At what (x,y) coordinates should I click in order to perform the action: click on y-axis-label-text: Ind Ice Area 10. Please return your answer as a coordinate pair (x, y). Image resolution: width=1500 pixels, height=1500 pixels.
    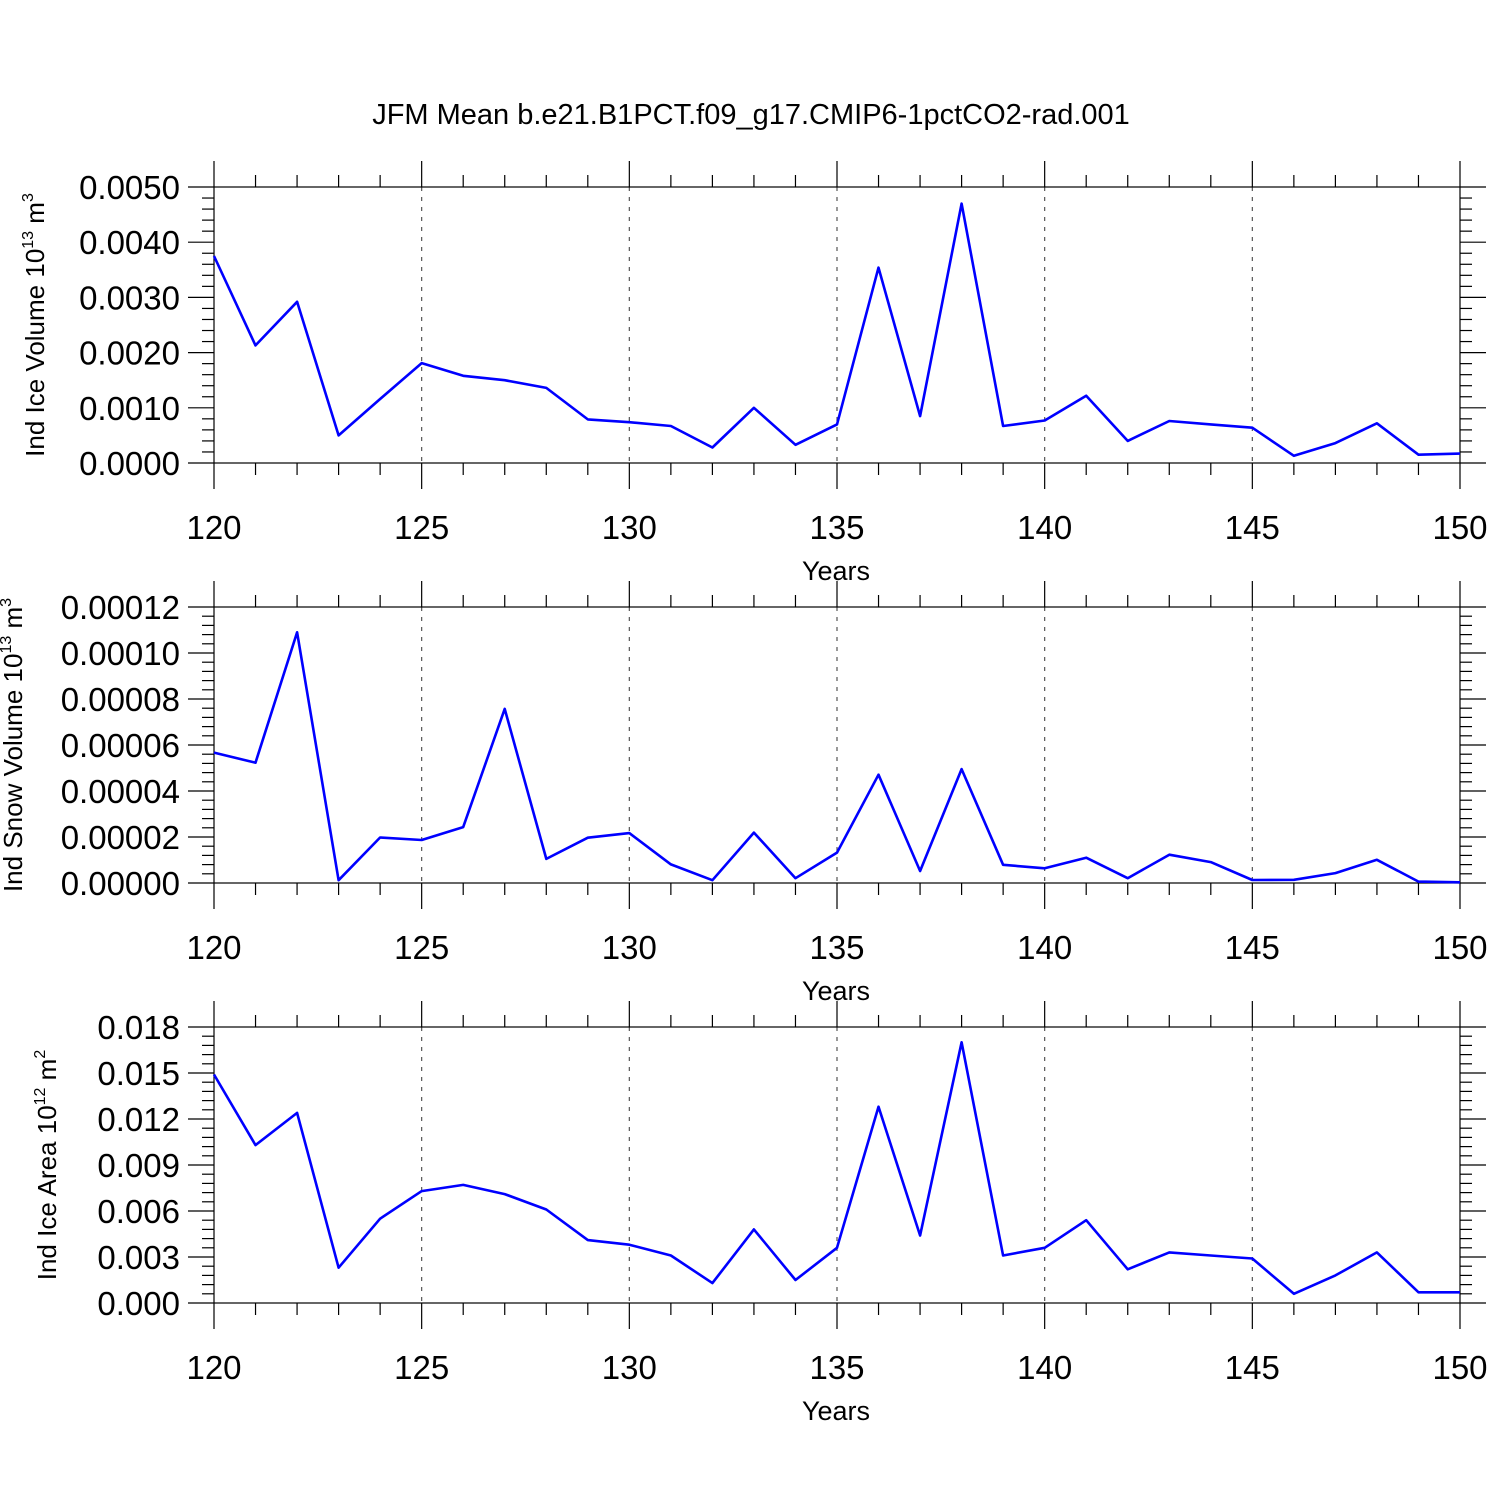
    Looking at the image, I should click on (47, 1192).